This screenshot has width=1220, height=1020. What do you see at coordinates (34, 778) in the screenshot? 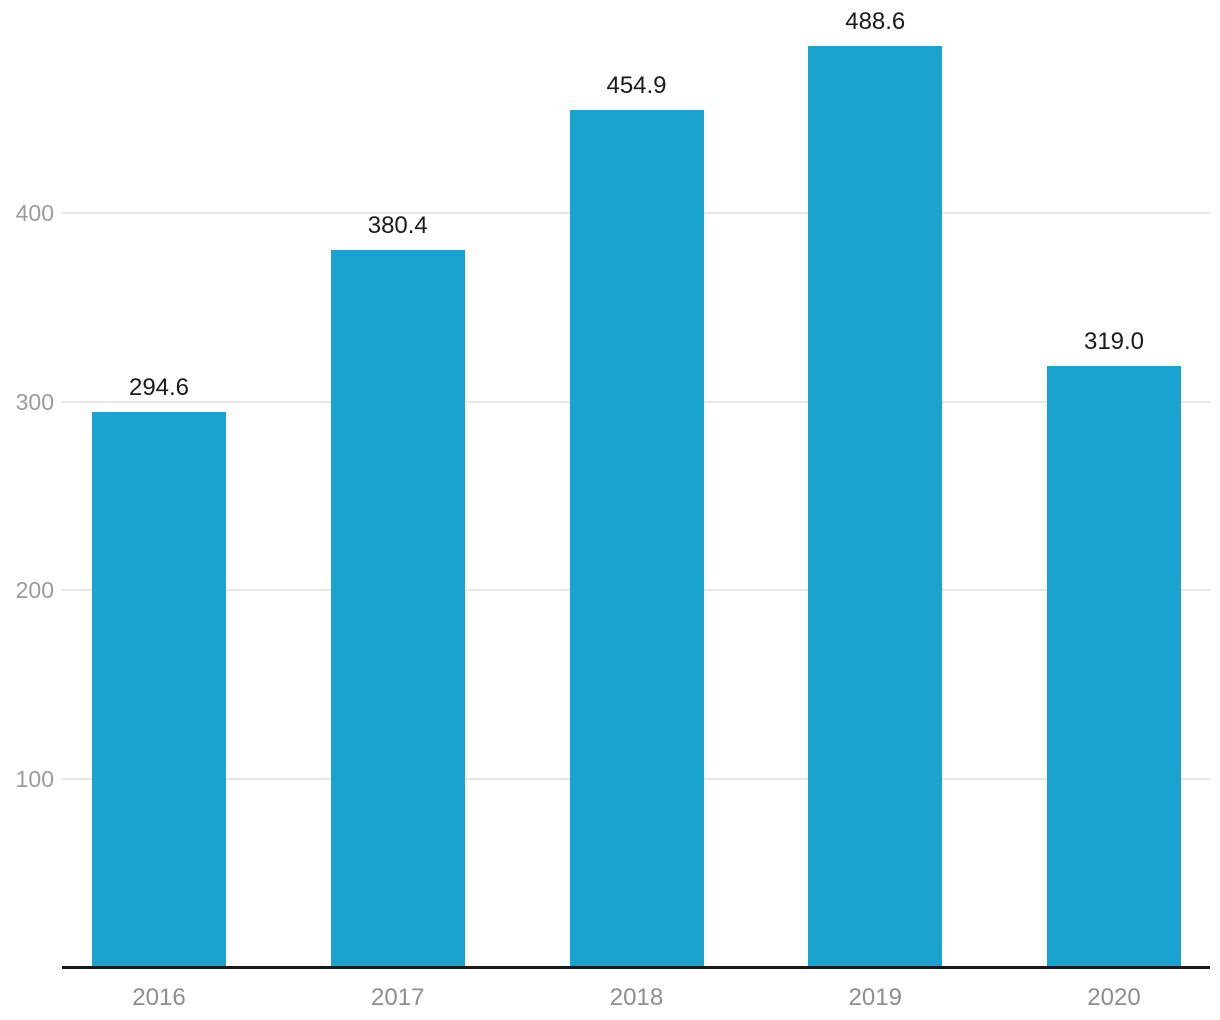
I see `y-tick-label: 100` at bounding box center [34, 778].